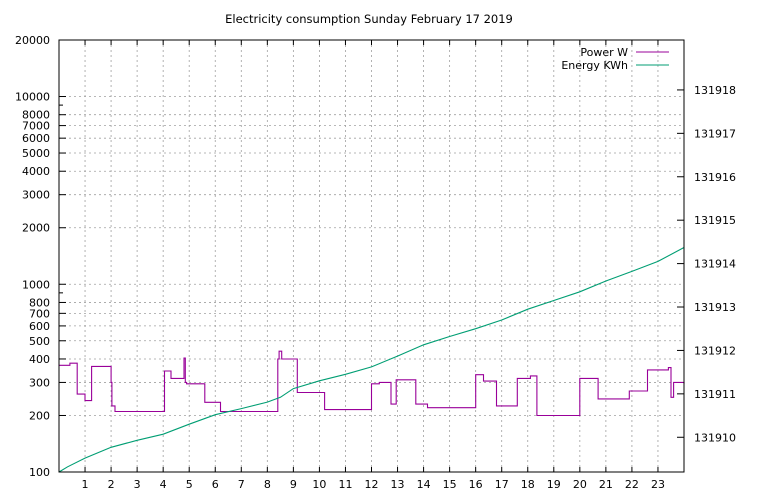 The width and height of the screenshot is (768, 500). I want to click on legend-label: Energy KWh, so click(594, 65).